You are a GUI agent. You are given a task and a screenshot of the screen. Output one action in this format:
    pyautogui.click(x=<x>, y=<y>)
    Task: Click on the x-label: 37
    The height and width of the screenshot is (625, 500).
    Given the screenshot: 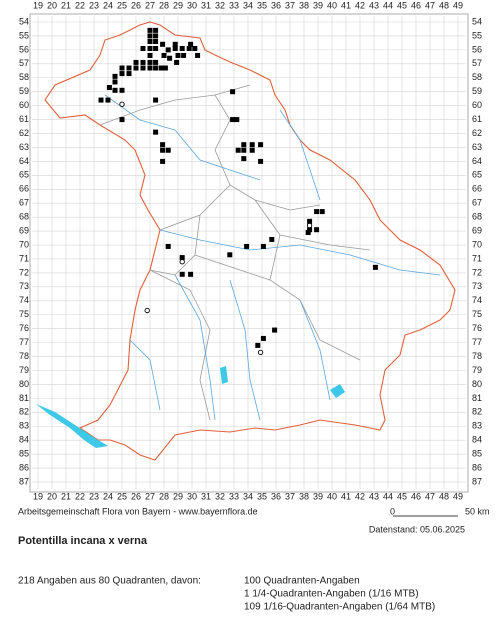 What is the action you would take?
    pyautogui.click(x=290, y=496)
    